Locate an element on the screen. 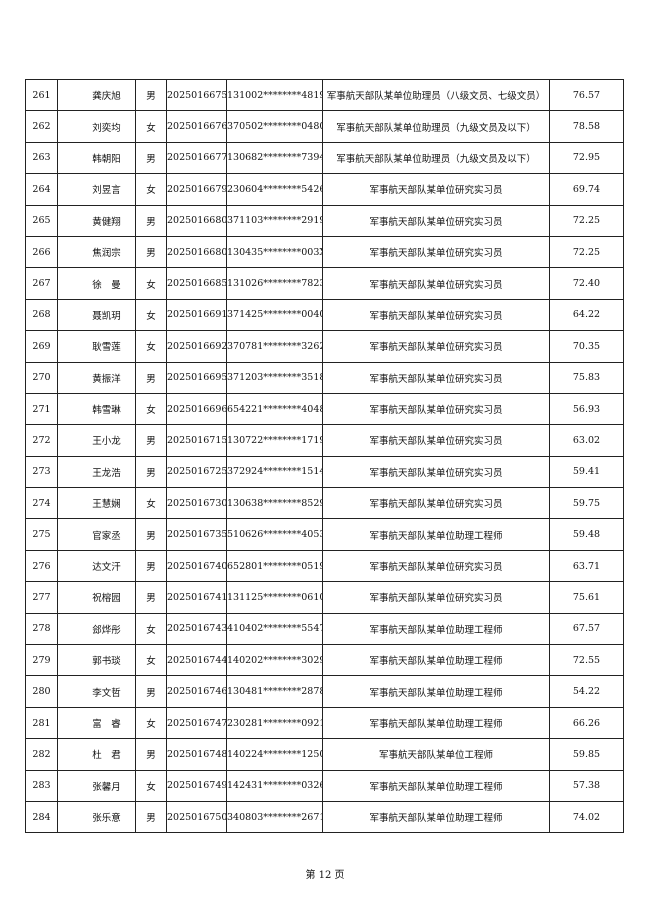  exam-id: 2025016680 is located at coordinates (196, 220).